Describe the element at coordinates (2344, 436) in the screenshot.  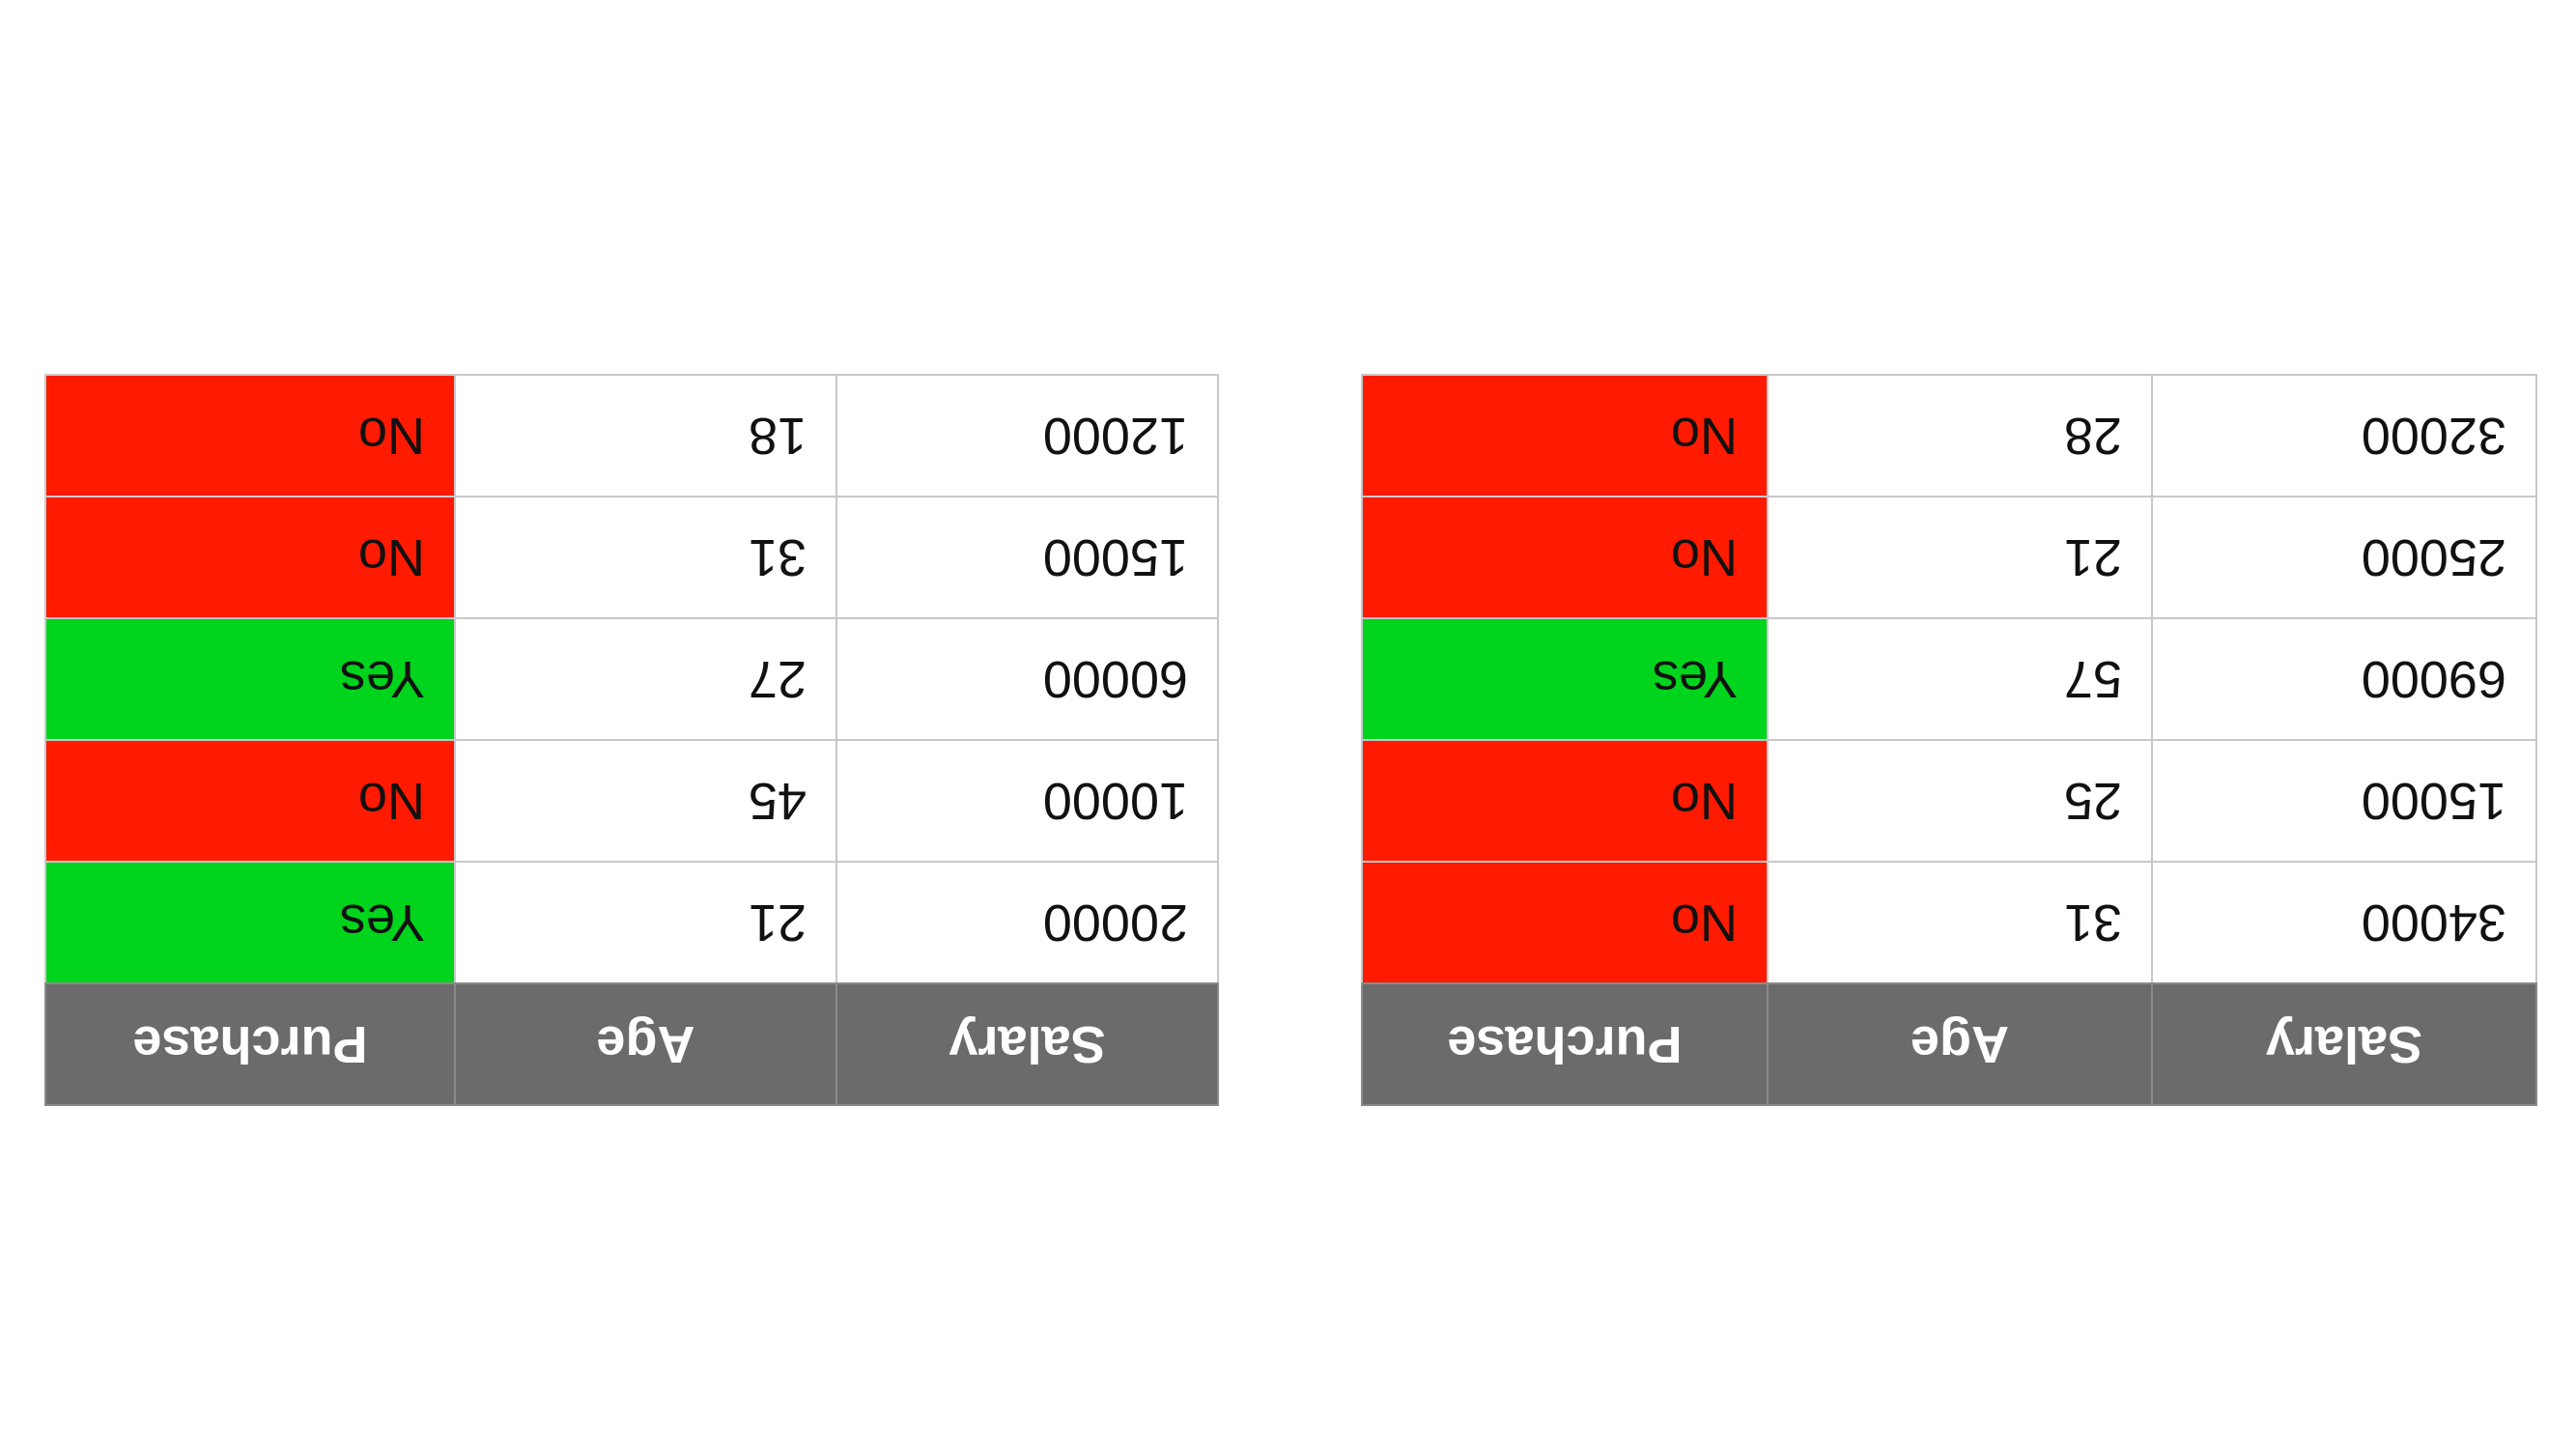
I see `salary-cell: 32000` at that location.